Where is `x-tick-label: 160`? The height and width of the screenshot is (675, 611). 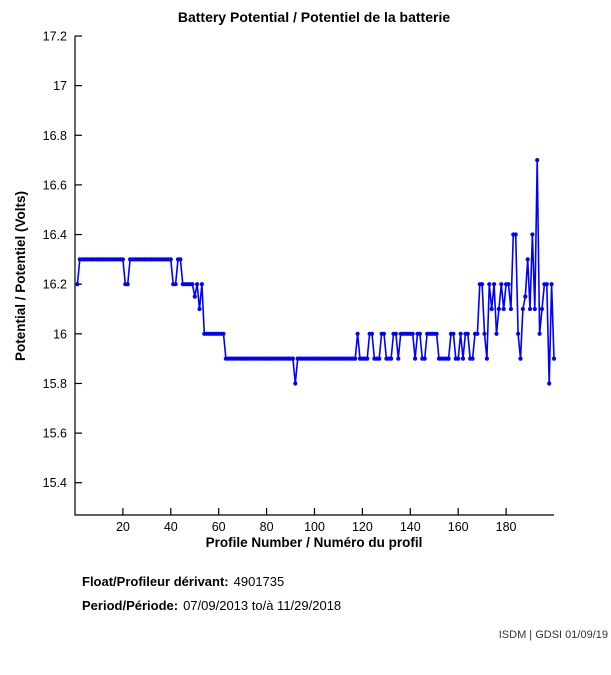 x-tick-label: 160 is located at coordinates (458, 527).